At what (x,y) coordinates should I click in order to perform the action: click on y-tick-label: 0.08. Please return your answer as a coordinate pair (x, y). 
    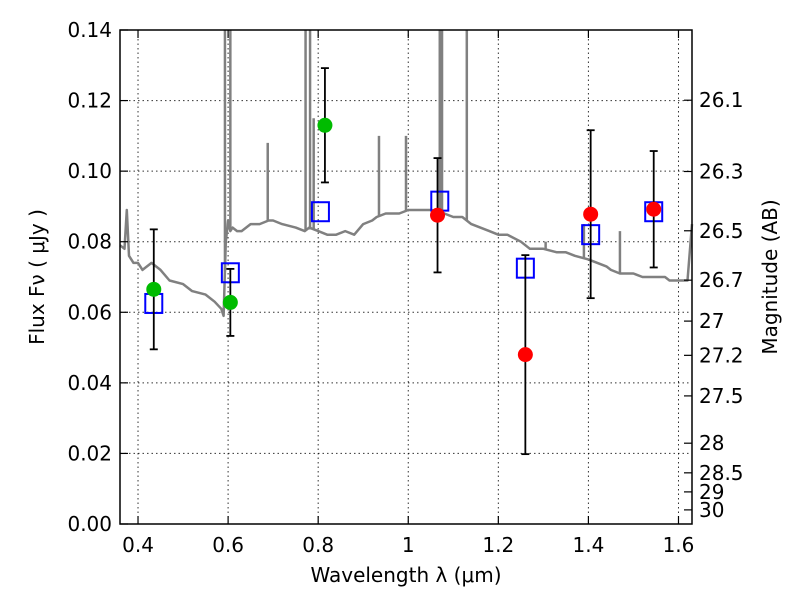
    Looking at the image, I should click on (89, 242).